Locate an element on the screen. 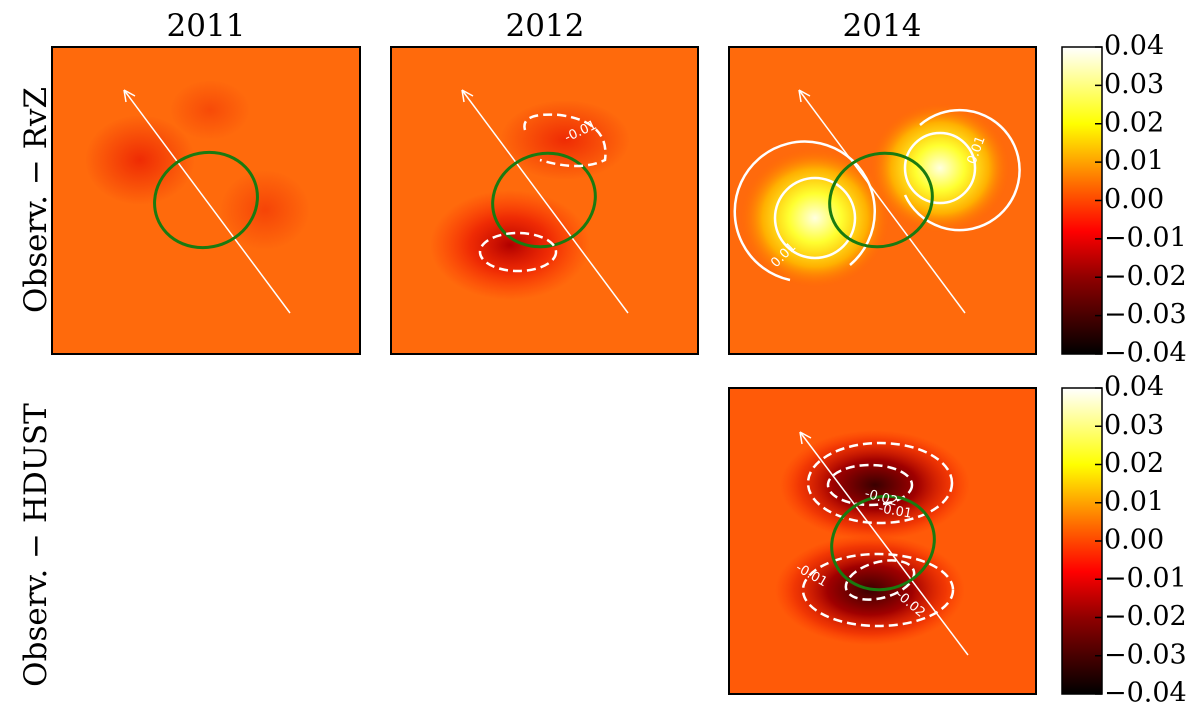 The image size is (1200, 714). column-title: 2012 is located at coordinates (545, 26).